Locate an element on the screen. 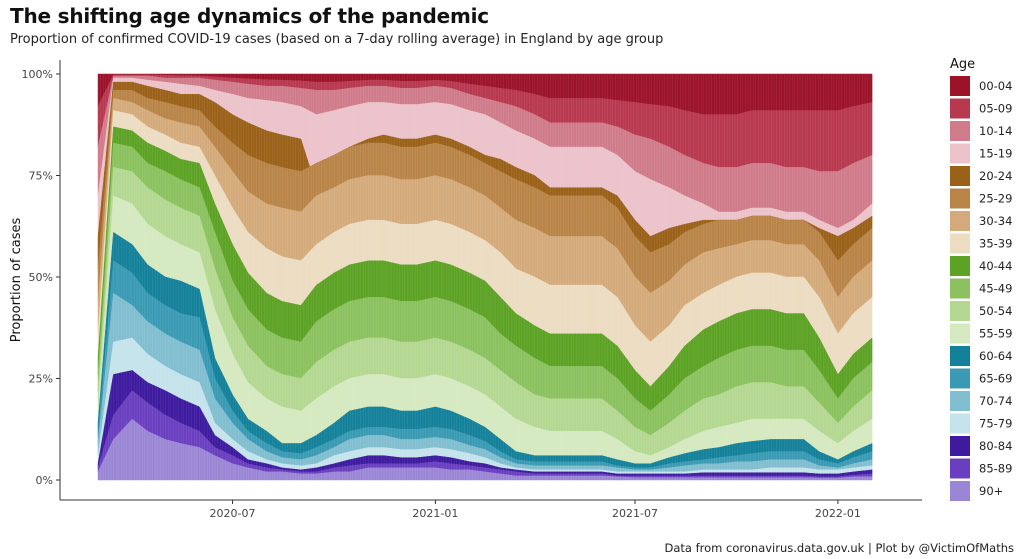 The height and width of the screenshot is (559, 1024). legend-label-40-44: 40-44 is located at coordinates (995, 266).